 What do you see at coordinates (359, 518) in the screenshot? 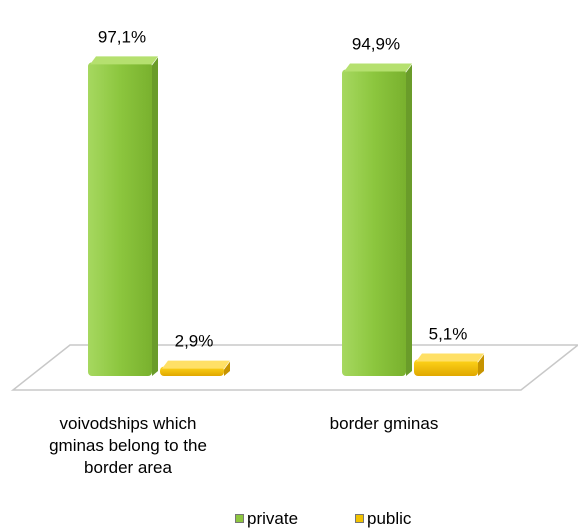
I see `legend-swatch-public-icon` at bounding box center [359, 518].